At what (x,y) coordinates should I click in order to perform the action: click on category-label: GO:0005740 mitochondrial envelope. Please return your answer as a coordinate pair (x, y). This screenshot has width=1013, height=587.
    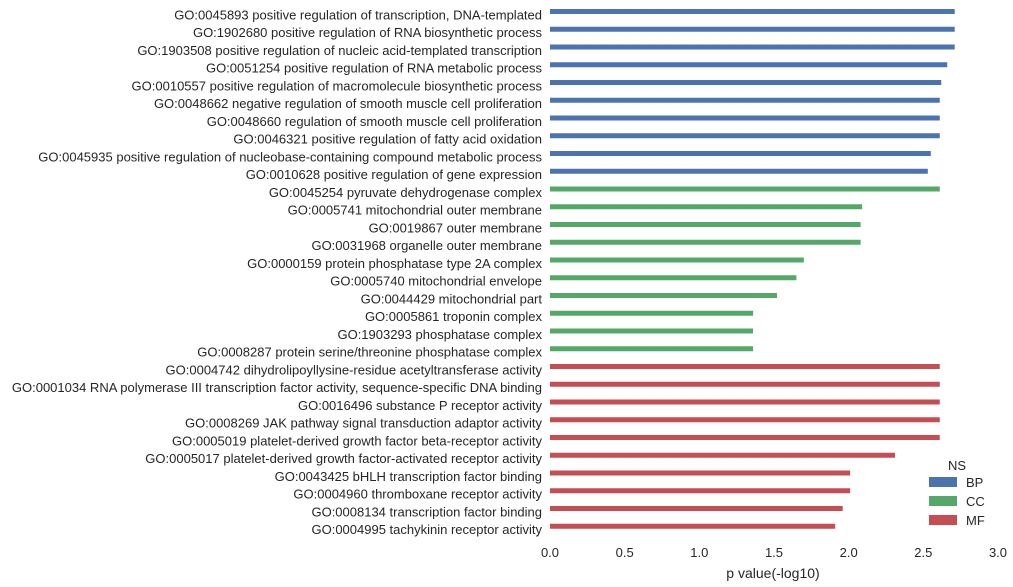
    Looking at the image, I should click on (436, 281).